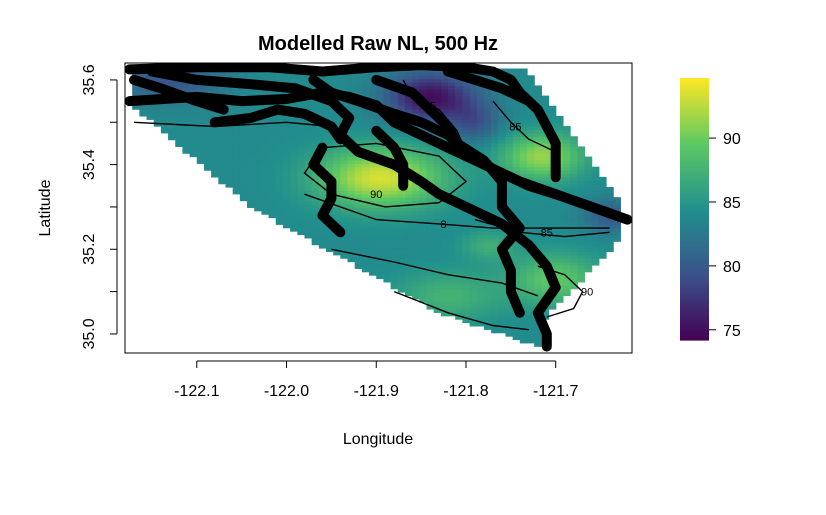  Describe the element at coordinates (277, 124) in the screenshot. I see `track-line` at that location.